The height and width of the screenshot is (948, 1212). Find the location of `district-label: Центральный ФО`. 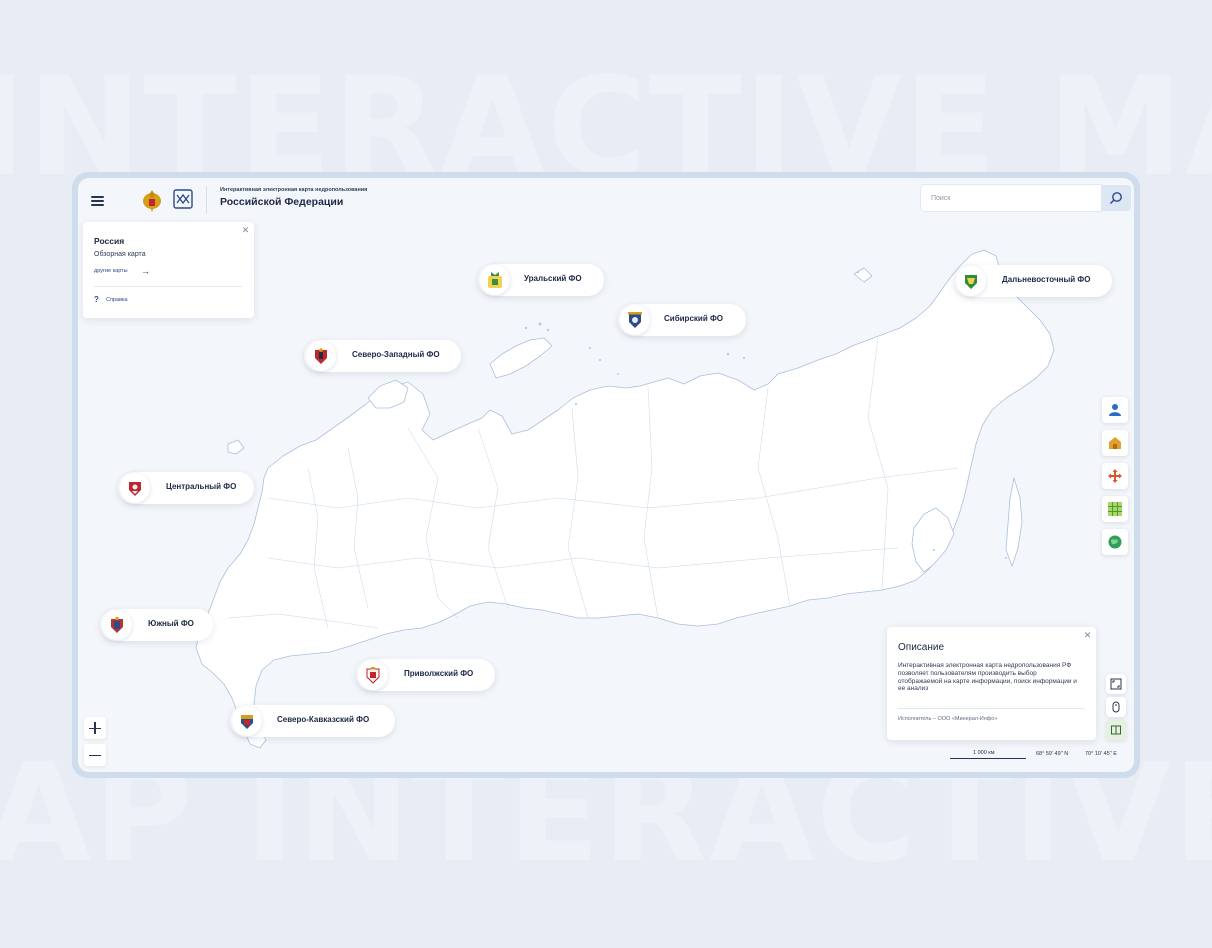

district-label: Центральный ФО is located at coordinates (201, 486).